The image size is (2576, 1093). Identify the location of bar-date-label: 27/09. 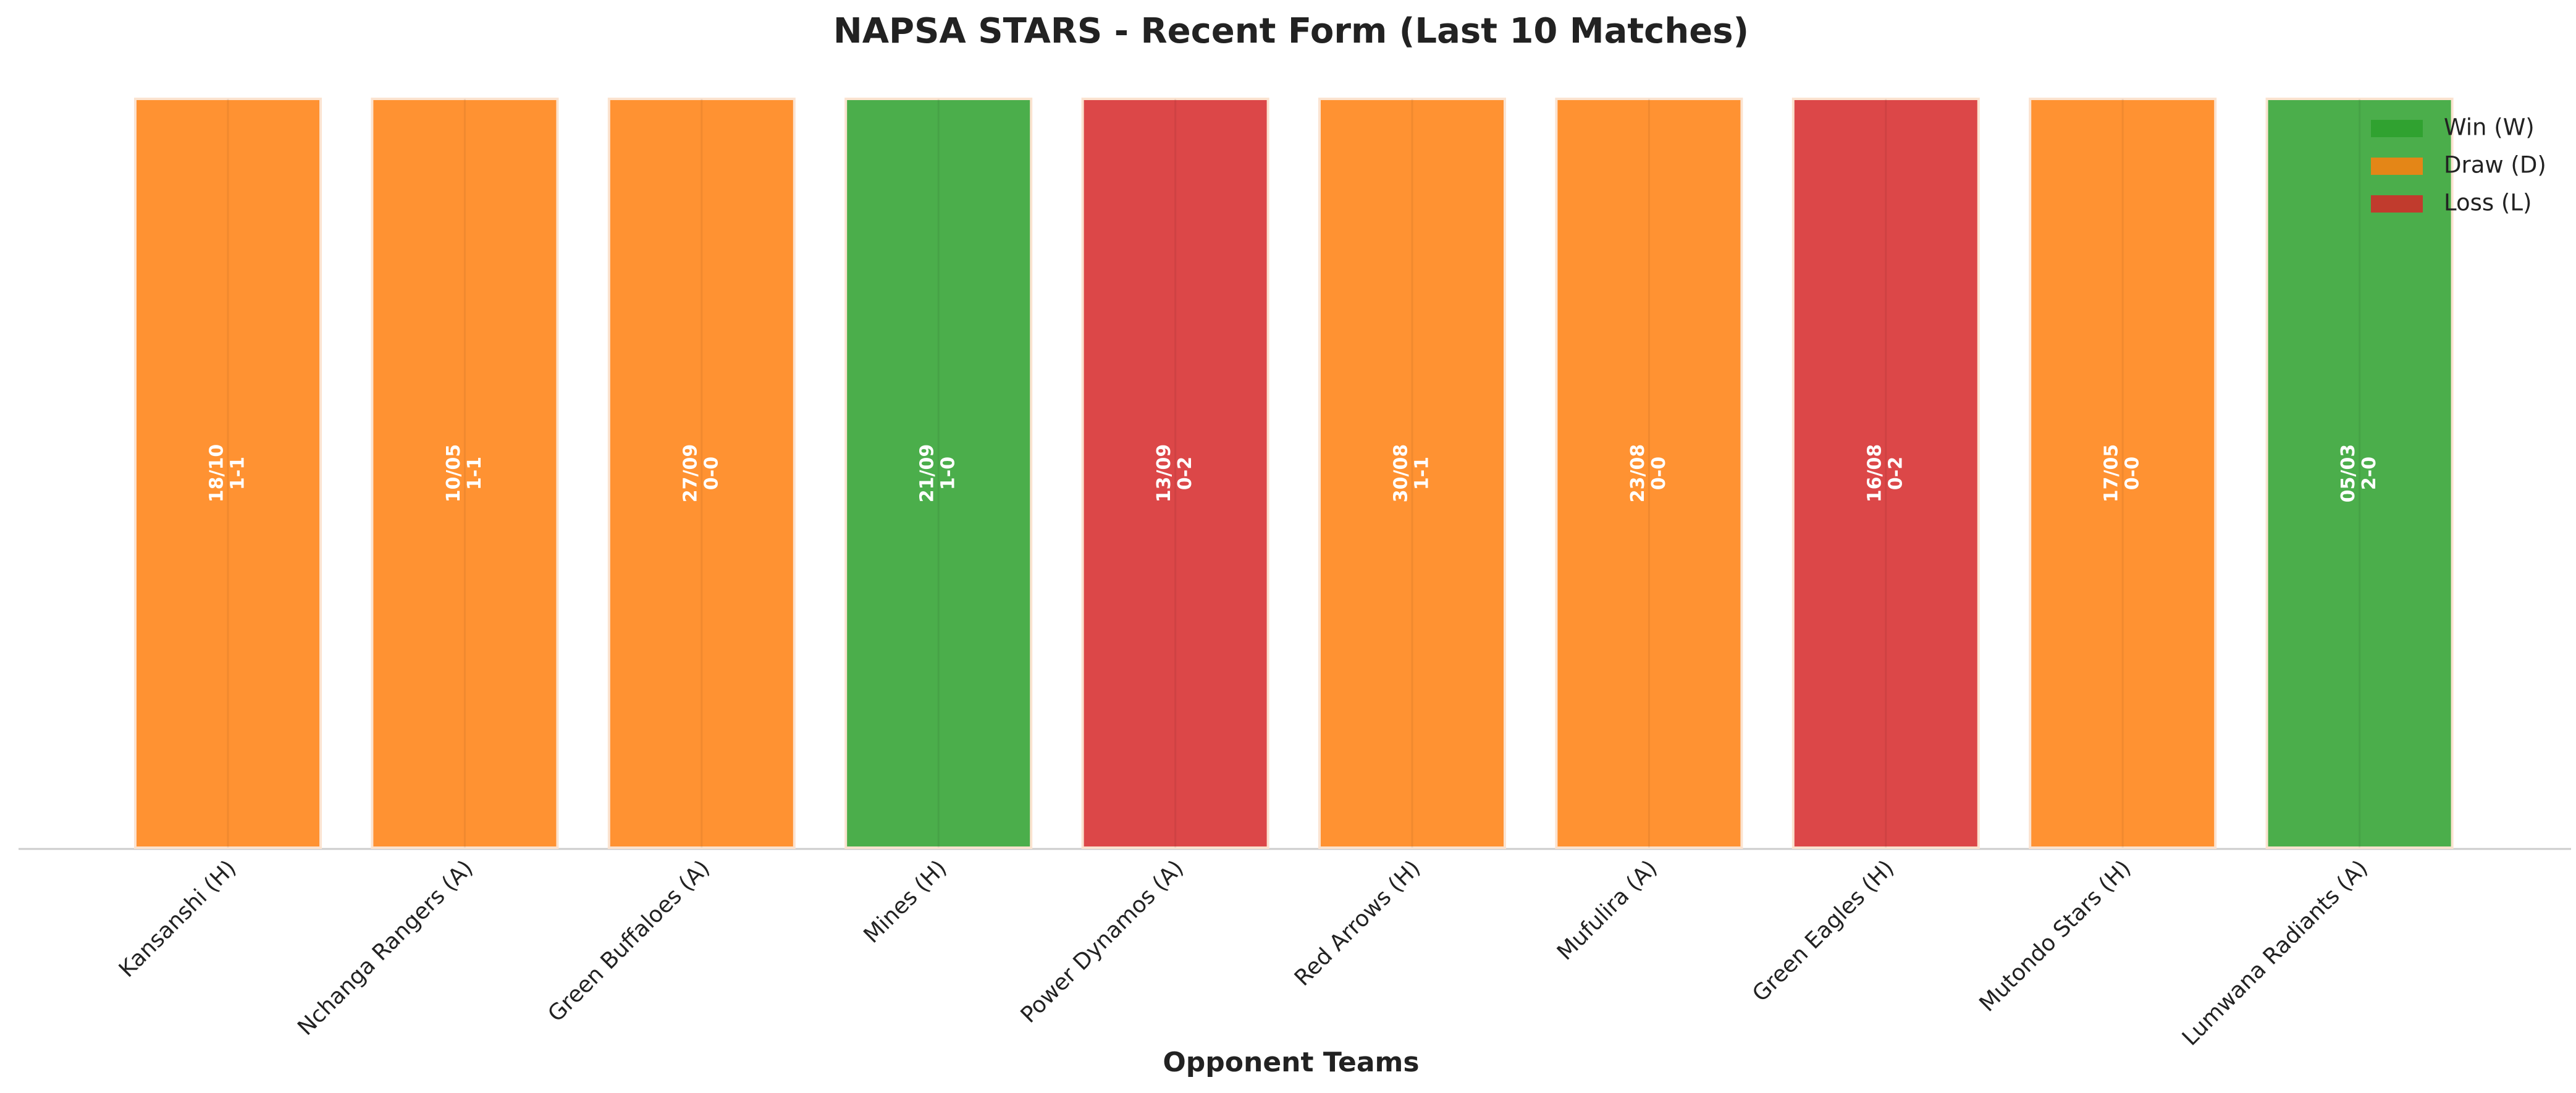
(690, 473).